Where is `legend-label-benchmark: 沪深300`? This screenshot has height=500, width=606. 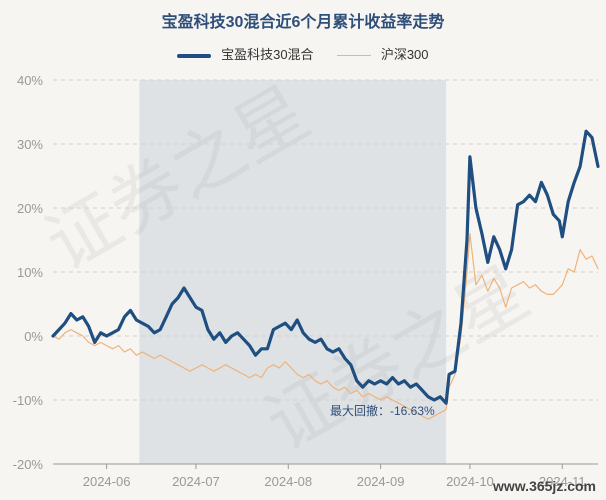 legend-label-benchmark: 沪深300 is located at coordinates (404, 54).